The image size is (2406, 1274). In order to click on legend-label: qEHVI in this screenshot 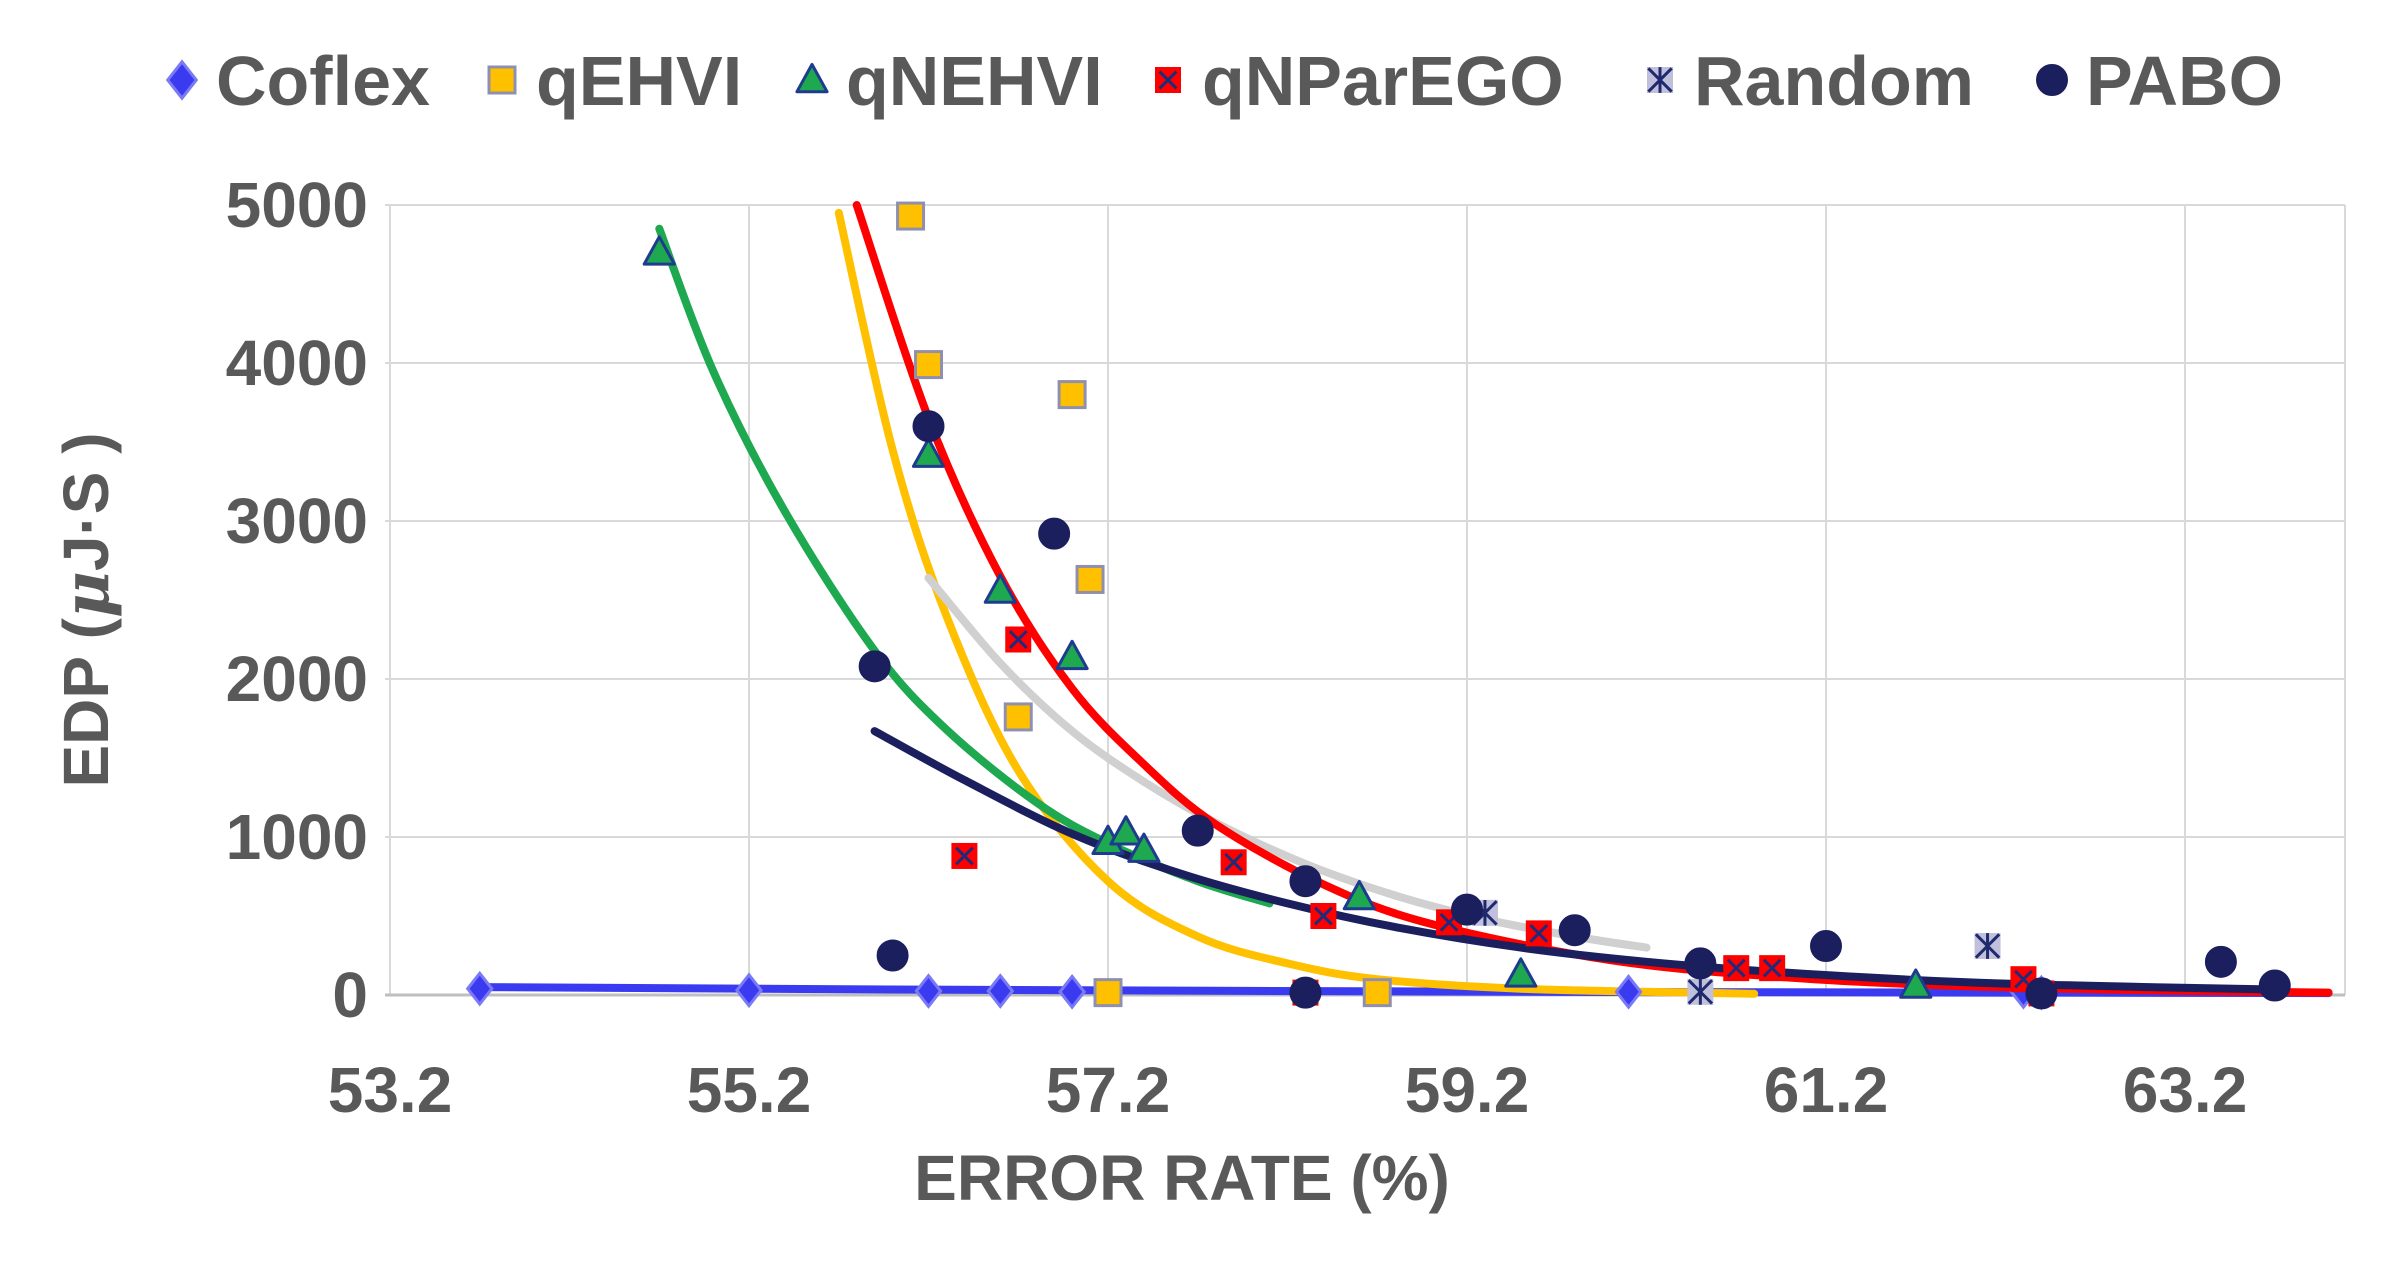, I will do `click(639, 81)`.